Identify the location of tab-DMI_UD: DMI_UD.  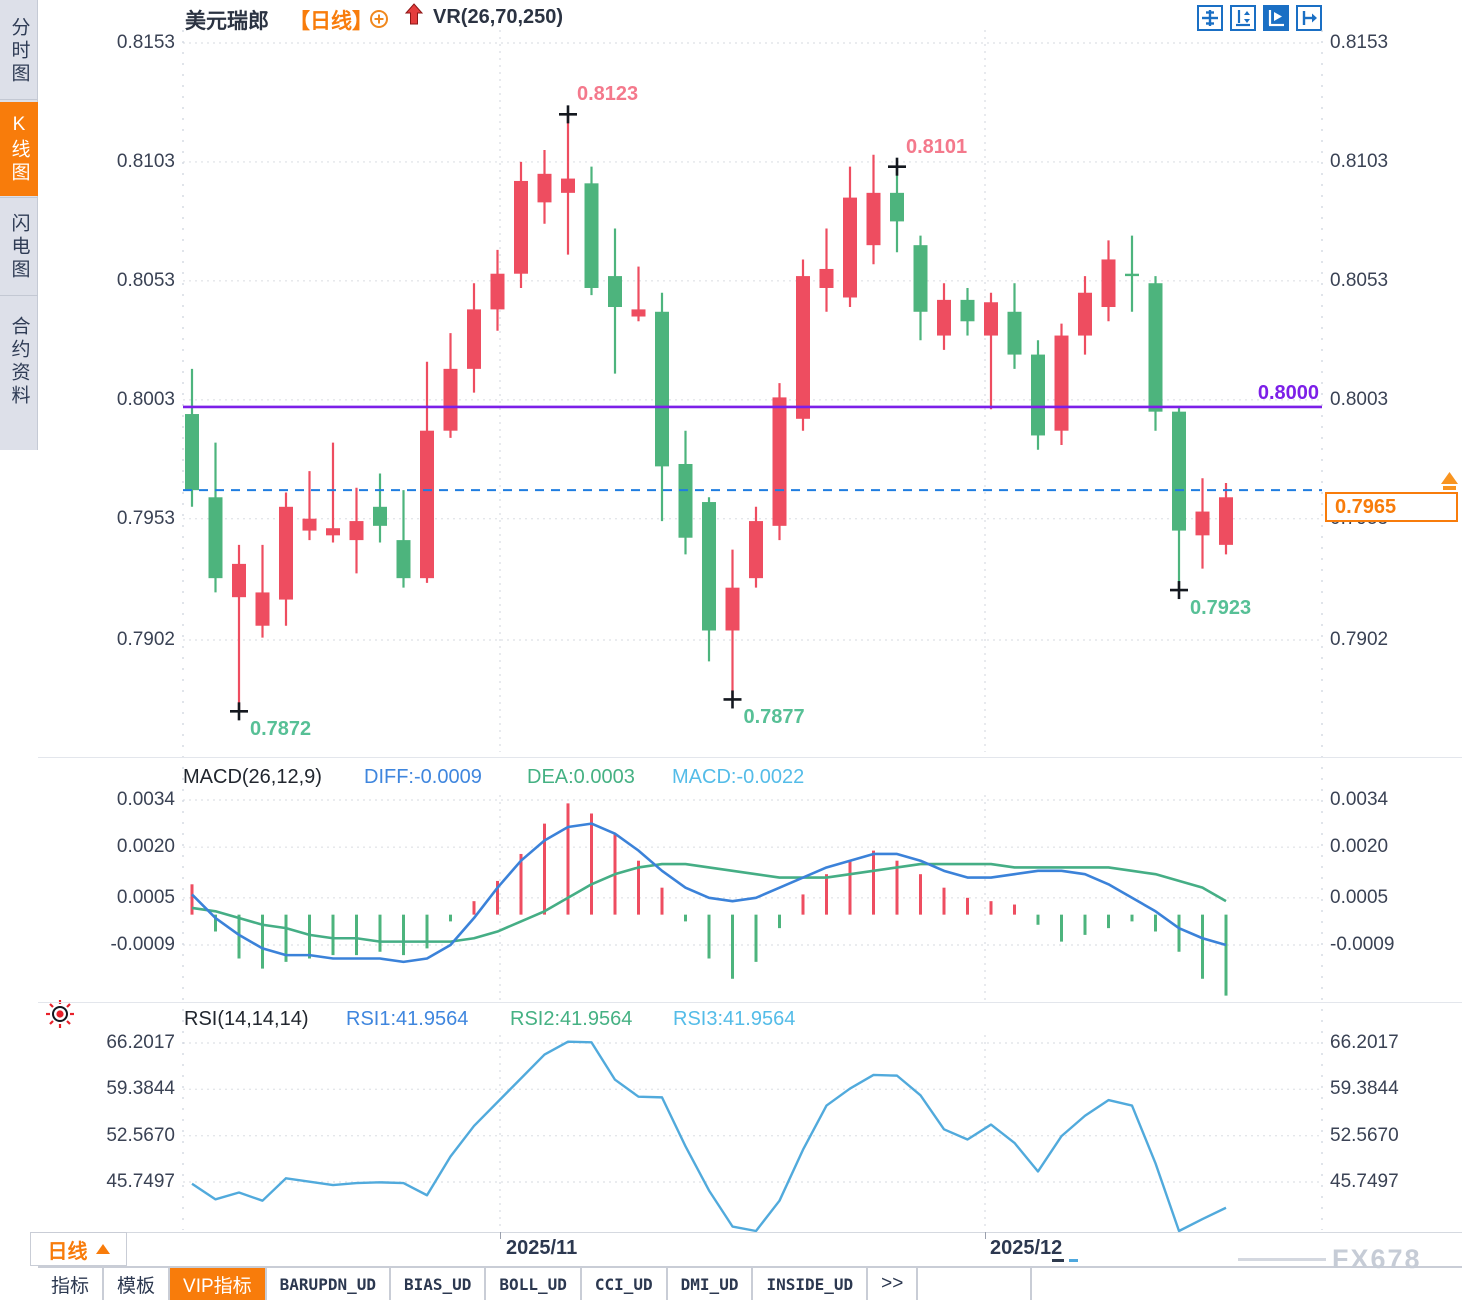
(711, 1284).